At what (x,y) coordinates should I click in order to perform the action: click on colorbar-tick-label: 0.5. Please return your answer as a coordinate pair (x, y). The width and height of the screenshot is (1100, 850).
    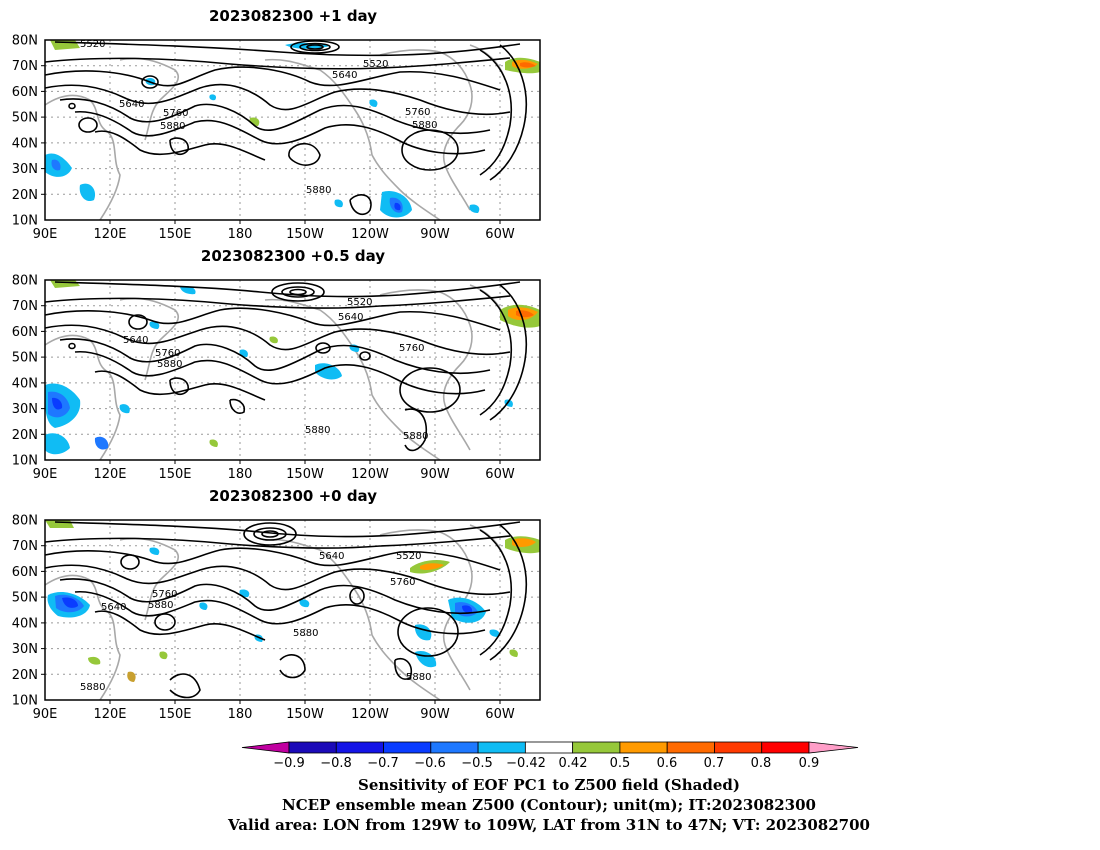
    Looking at the image, I should click on (620, 763).